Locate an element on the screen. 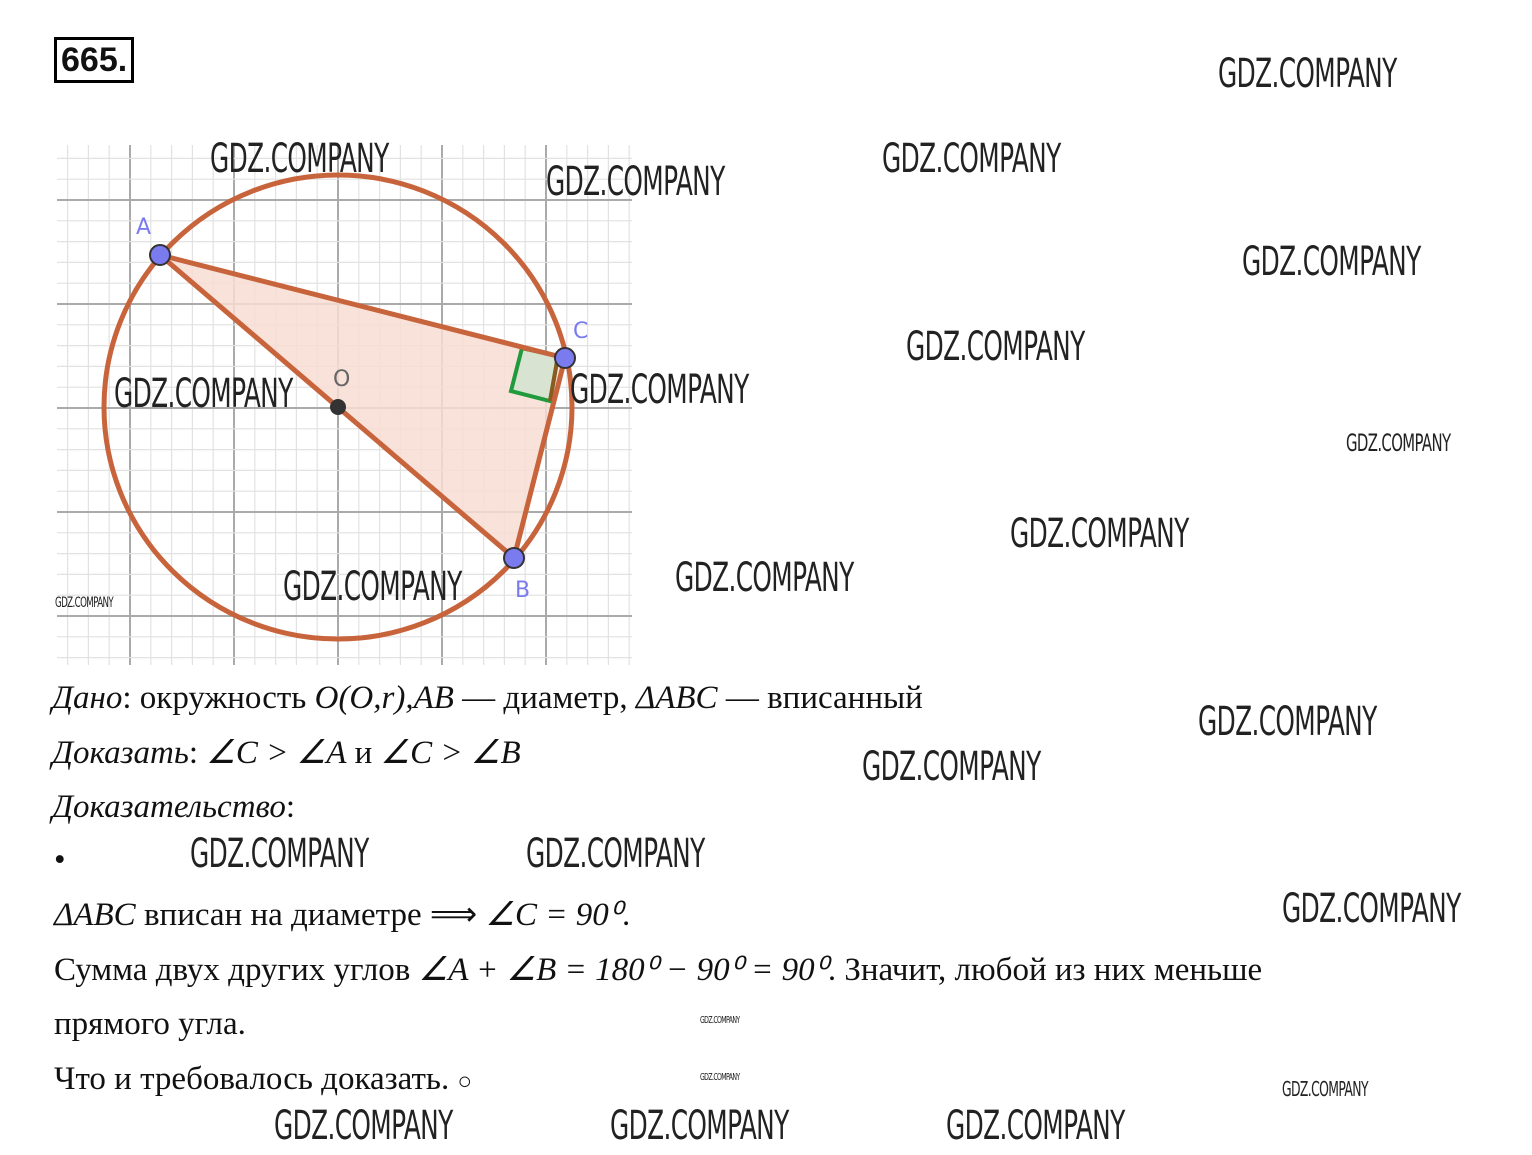 This screenshot has height=1155, width=1532. prove-math: ∠C > ∠A is located at coordinates (276, 753).